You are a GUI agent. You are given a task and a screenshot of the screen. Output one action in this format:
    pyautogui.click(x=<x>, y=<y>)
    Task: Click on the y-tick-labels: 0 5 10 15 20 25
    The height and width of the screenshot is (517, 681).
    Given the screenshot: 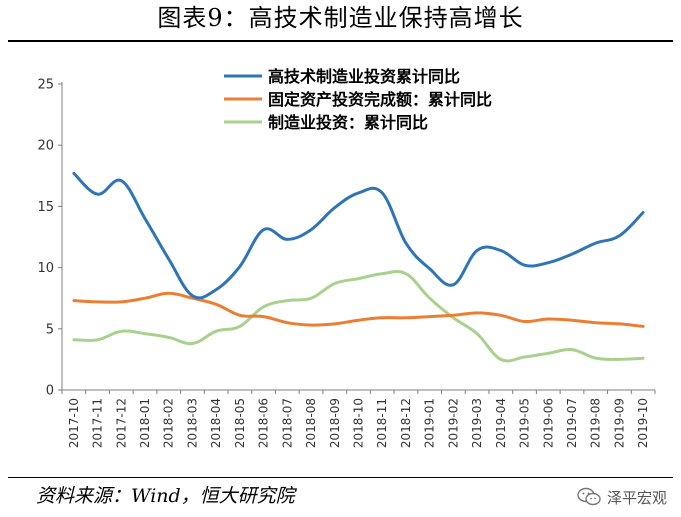 What is the action you would take?
    pyautogui.click(x=45, y=238)
    